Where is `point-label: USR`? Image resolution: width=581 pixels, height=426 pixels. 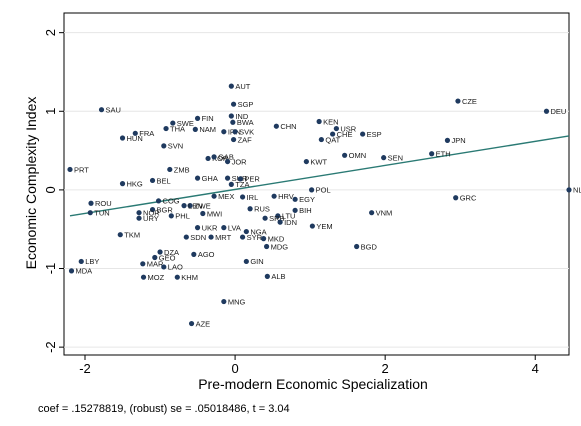
point-label: USR is located at coordinates (348, 128).